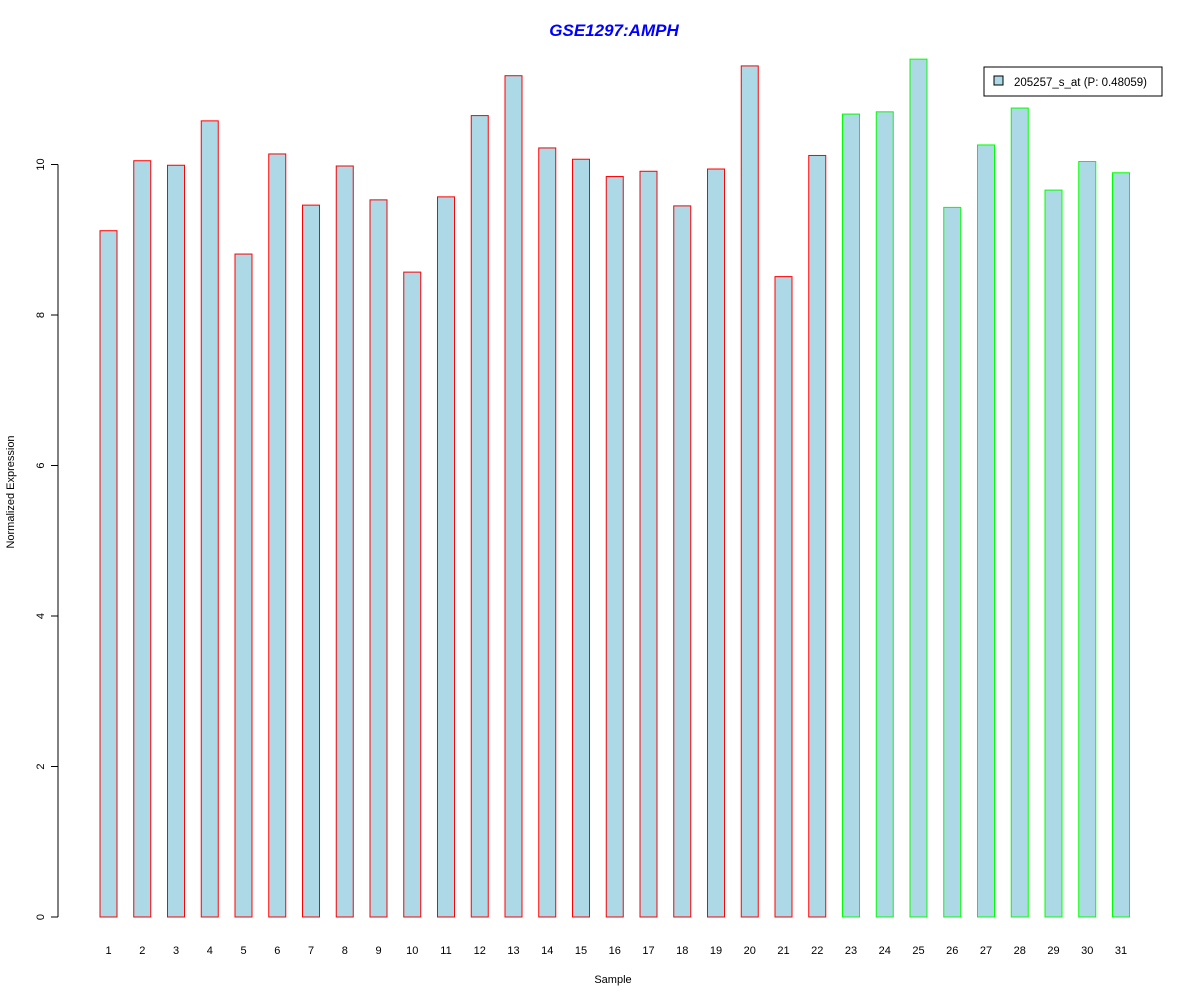 Image resolution: width=1200 pixels, height=1000 pixels. What do you see at coordinates (581, 951) in the screenshot?
I see `x-tick-label: 15` at bounding box center [581, 951].